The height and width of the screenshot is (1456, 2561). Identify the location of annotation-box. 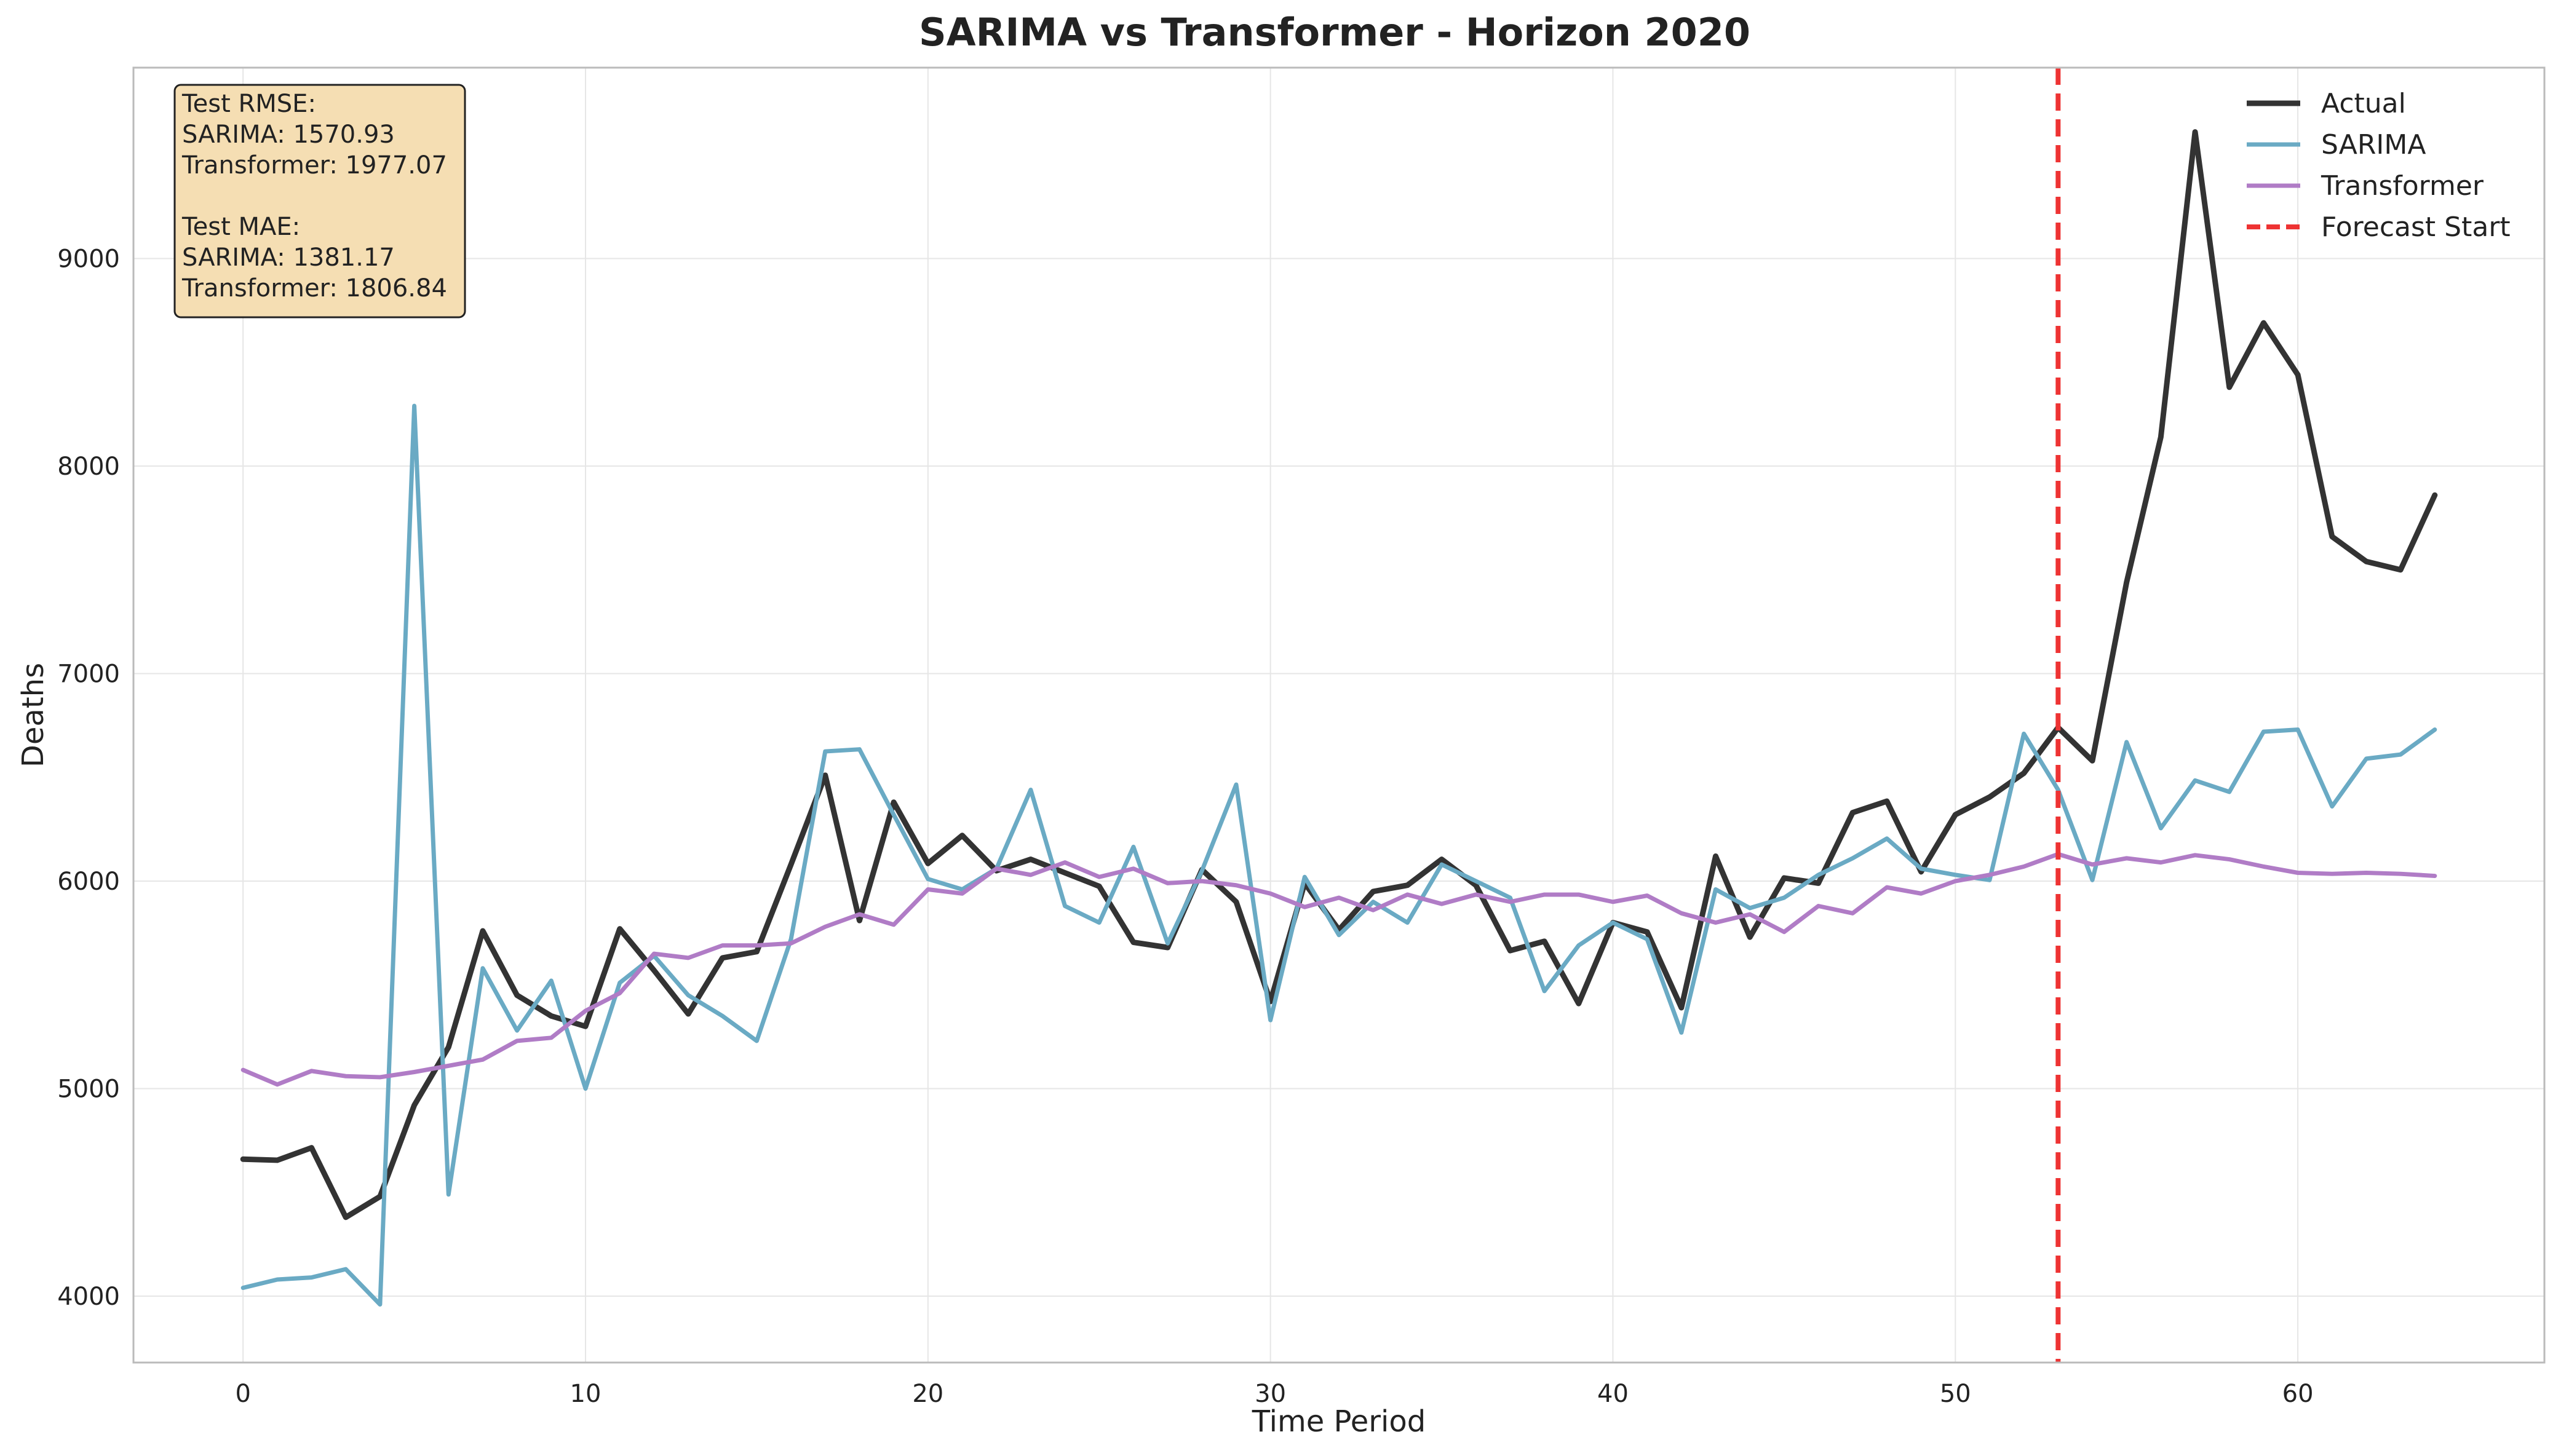
(320, 201).